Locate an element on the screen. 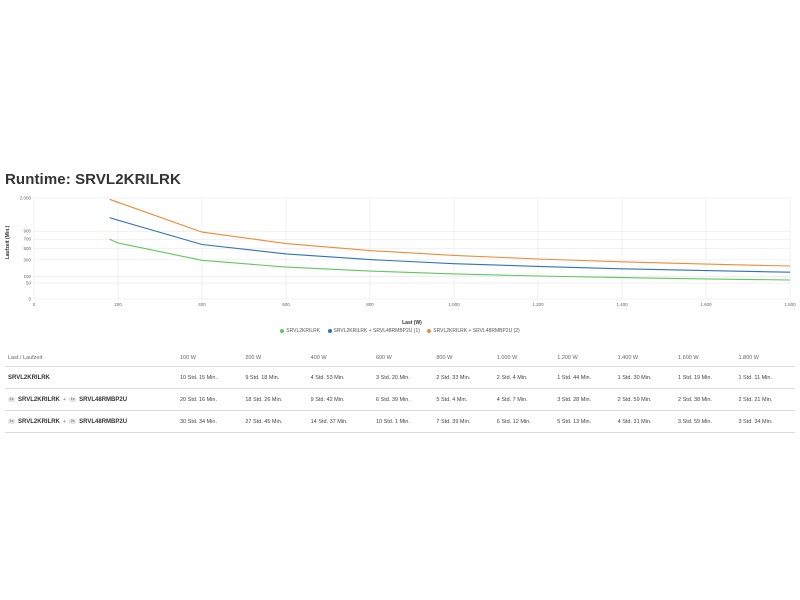 The width and height of the screenshot is (800, 600). runtime-cell: 1 Std. 30 Min. is located at coordinates (644, 377).